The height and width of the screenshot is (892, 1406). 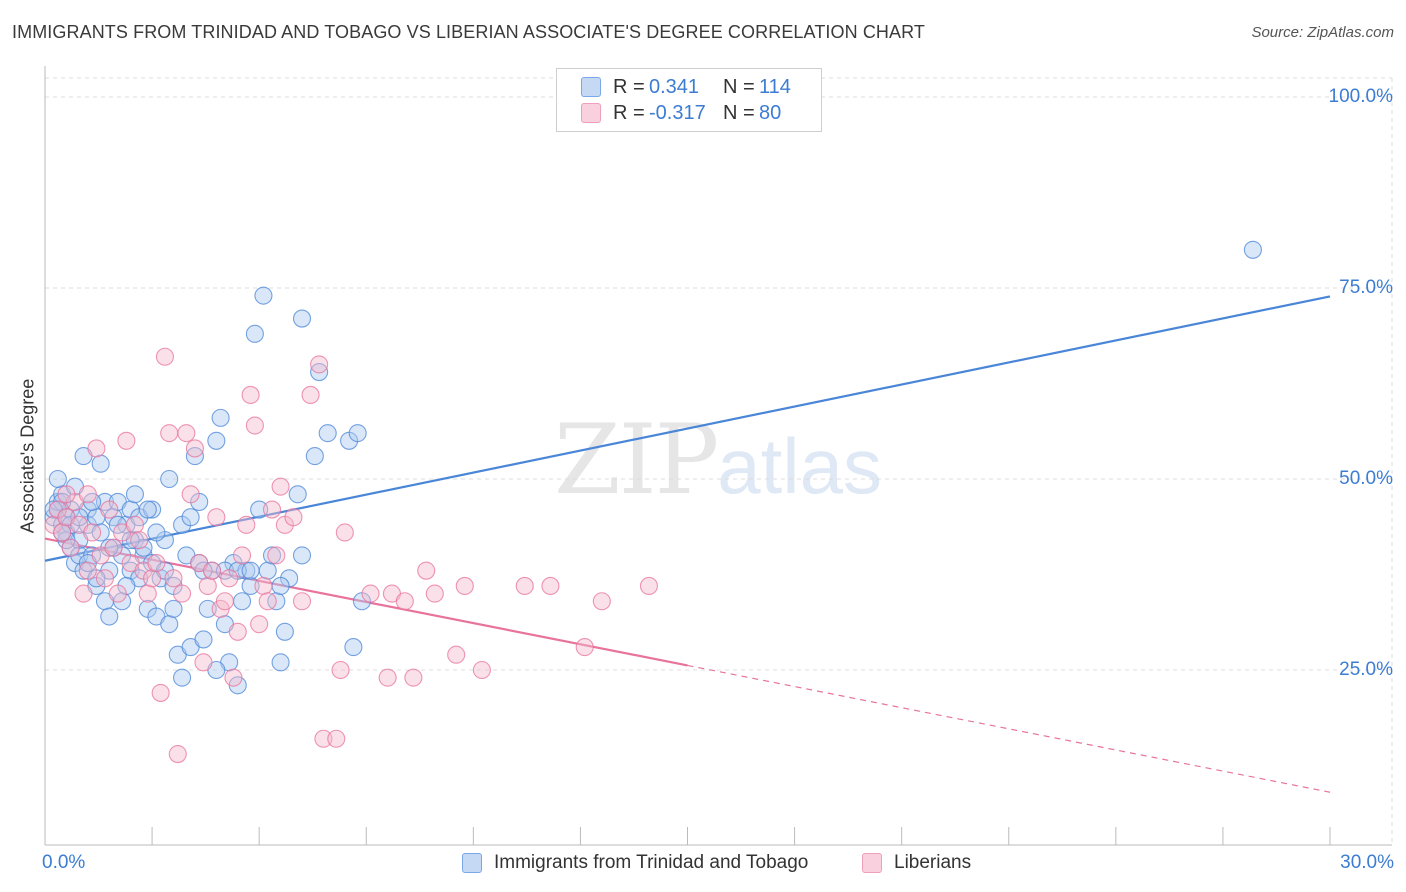 What do you see at coordinates (651, 862) in the screenshot?
I see `legend-label: Immigrants from Trinidad and Tobago` at bounding box center [651, 862].